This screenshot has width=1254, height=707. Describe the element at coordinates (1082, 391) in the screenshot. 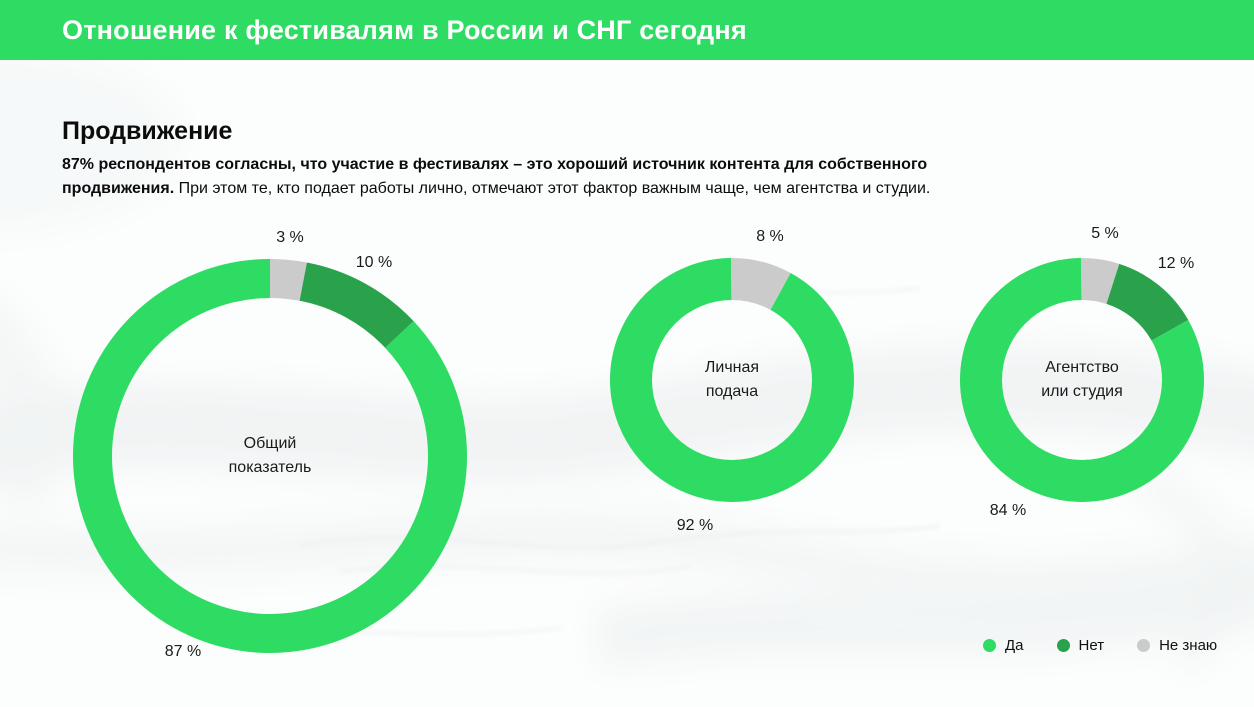

I see `center-label-line: или студия` at that location.